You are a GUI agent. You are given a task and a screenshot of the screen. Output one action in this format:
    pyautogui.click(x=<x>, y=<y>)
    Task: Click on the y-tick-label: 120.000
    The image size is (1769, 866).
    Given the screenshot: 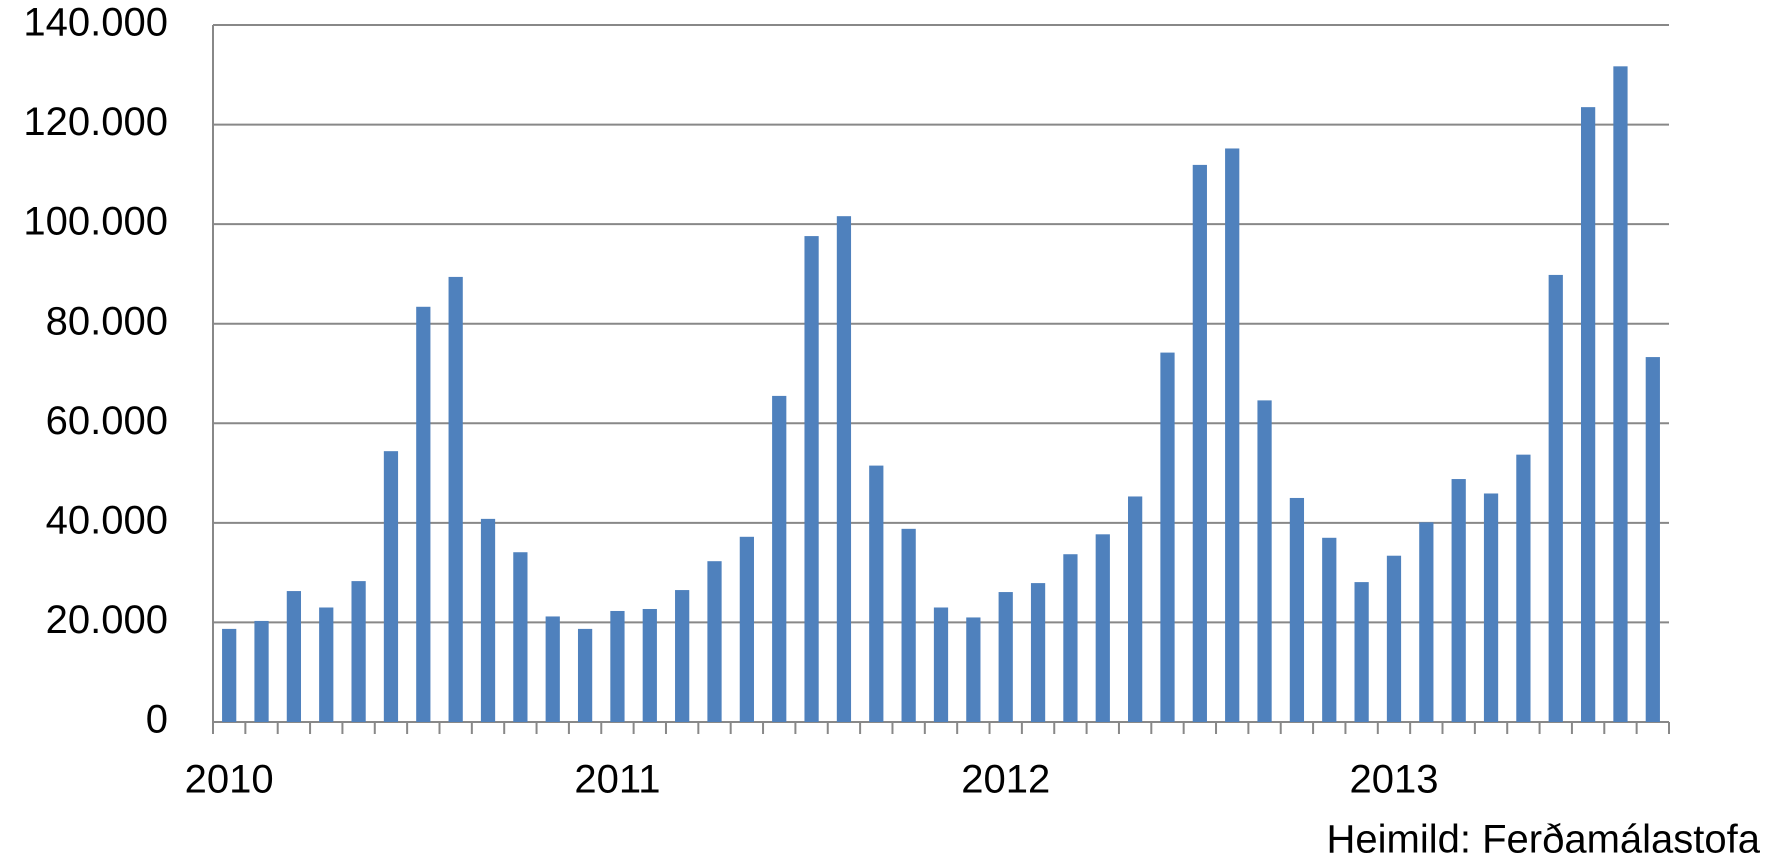 What is the action you would take?
    pyautogui.click(x=95, y=122)
    